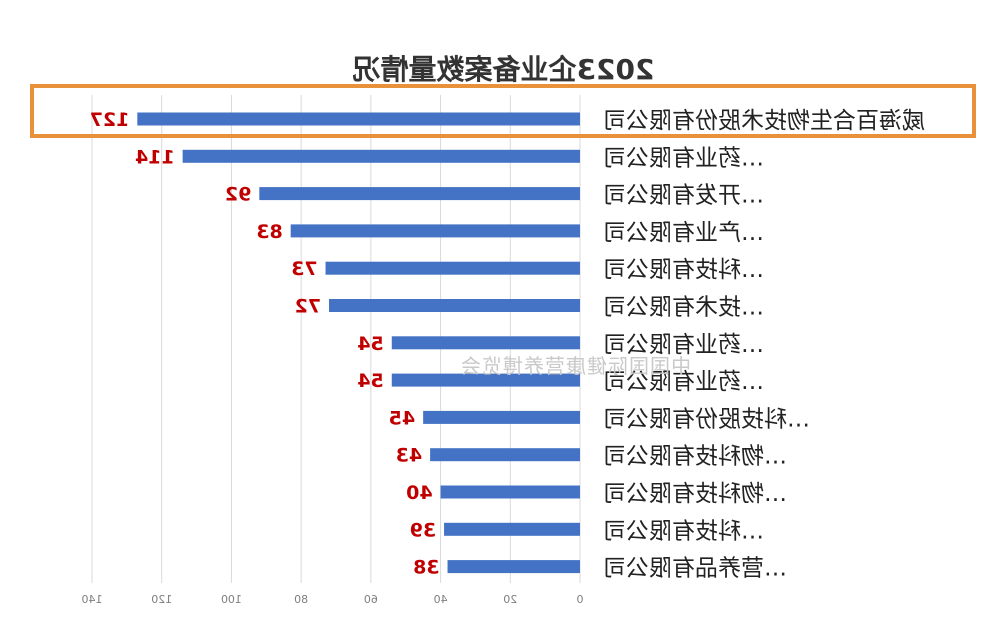 The height and width of the screenshot is (636, 1007). What do you see at coordinates (503, 111) in the screenshot?
I see `highlight-box` at bounding box center [503, 111].